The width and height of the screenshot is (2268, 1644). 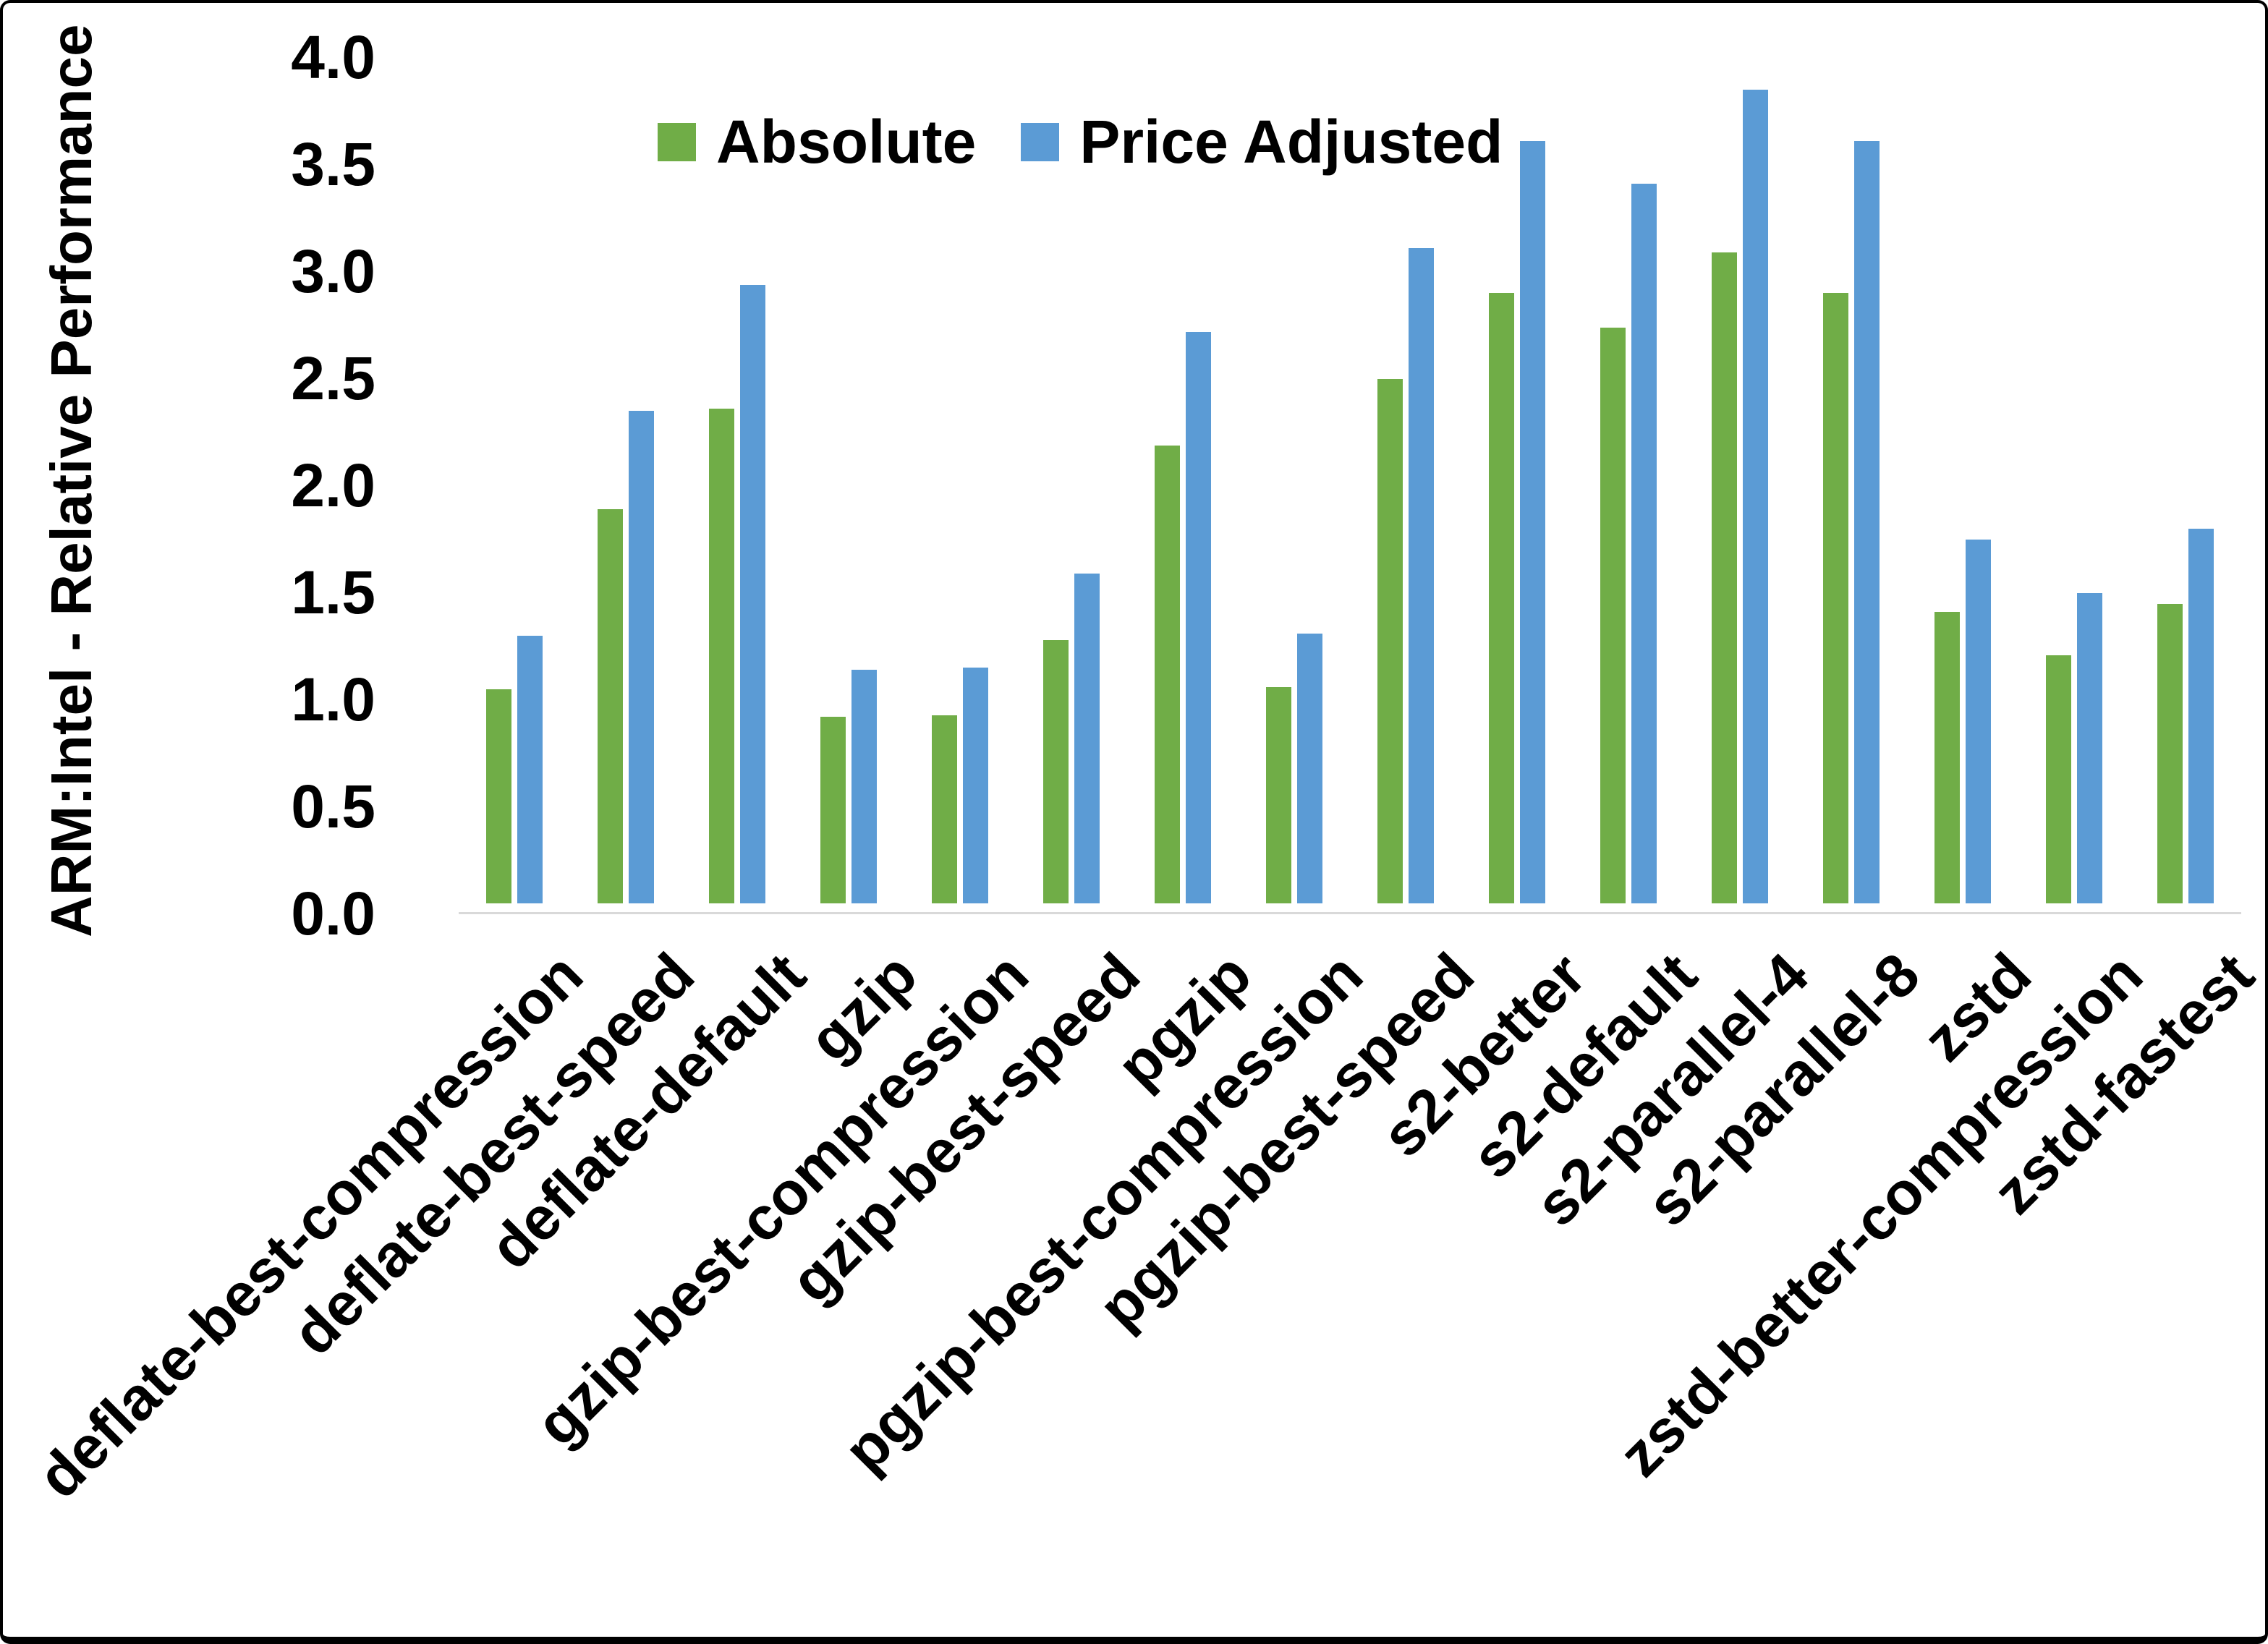 What do you see at coordinates (2170, 753) in the screenshot?
I see `bar-absolute-zstd-fastest` at bounding box center [2170, 753].